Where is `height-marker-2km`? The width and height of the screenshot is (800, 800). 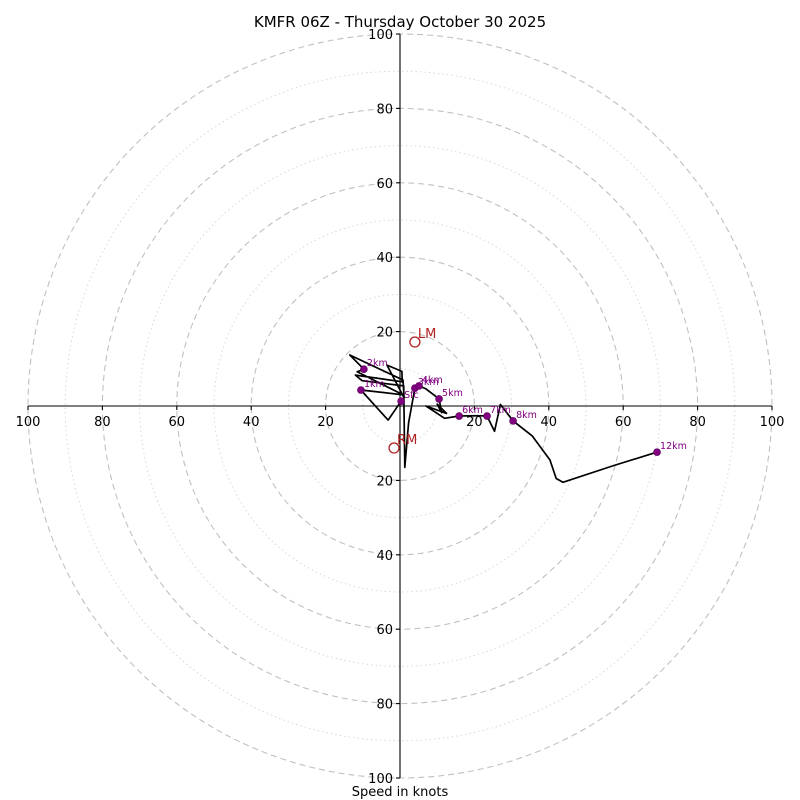
height-marker-2km is located at coordinates (364, 369).